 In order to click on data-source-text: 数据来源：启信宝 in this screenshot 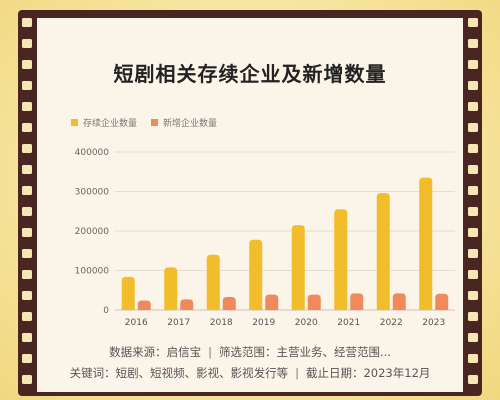, I will do `click(155, 352)`.